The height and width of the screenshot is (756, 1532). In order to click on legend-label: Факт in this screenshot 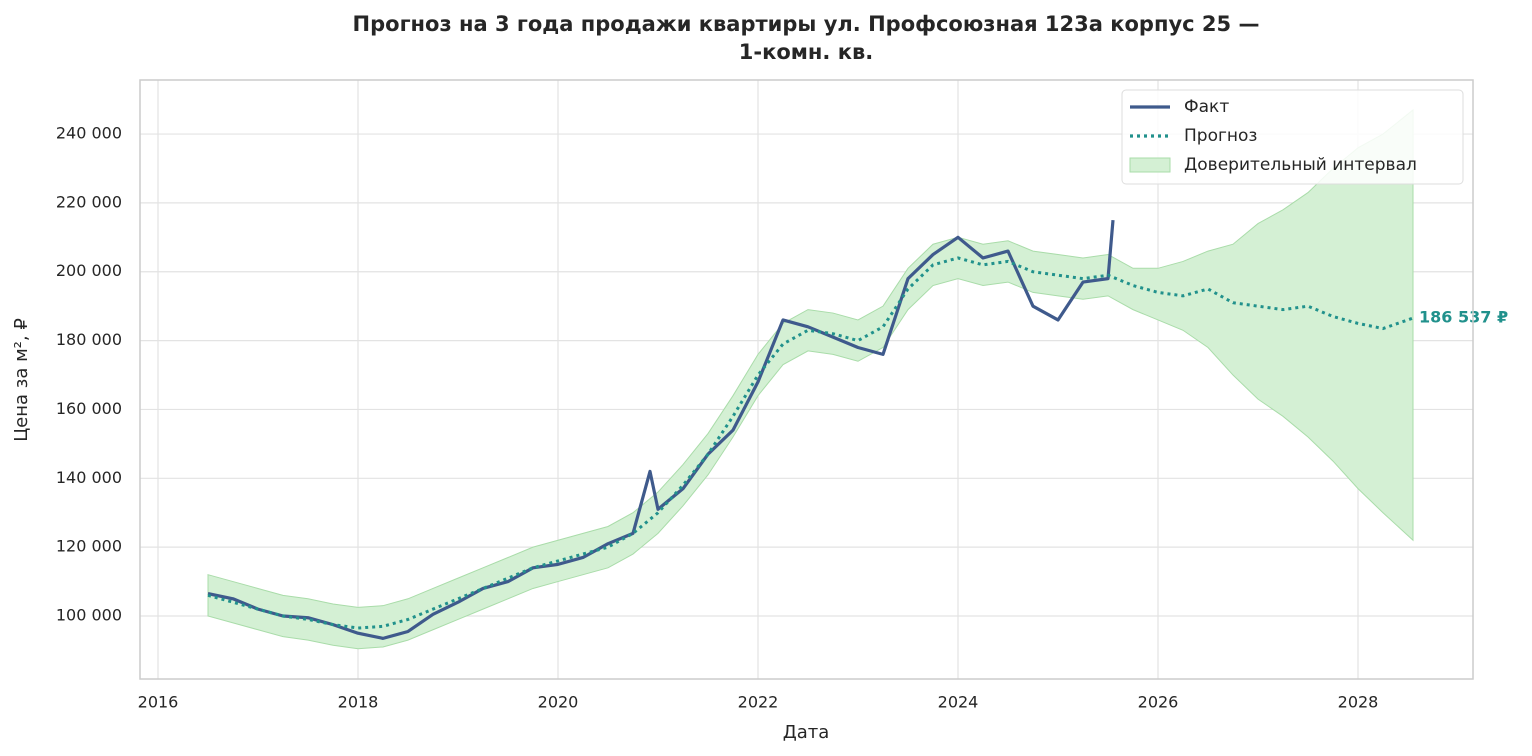, I will do `click(1206, 107)`.